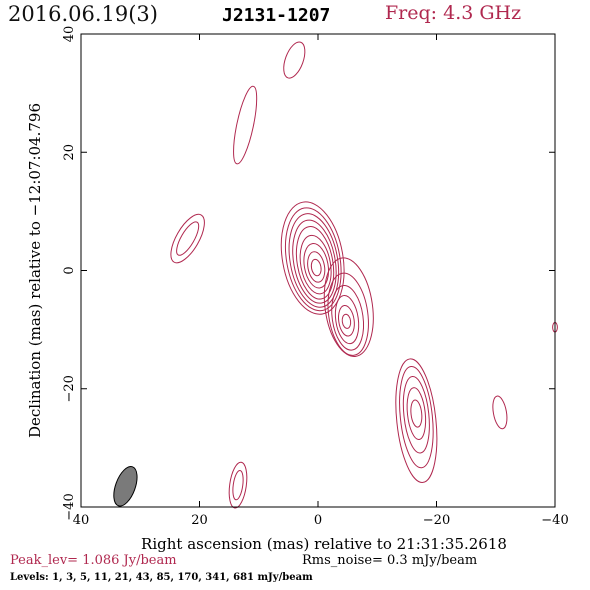 The width and height of the screenshot is (590, 590). What do you see at coordinates (554, 520) in the screenshot?
I see `x-tick-label-4: −40` at bounding box center [554, 520].